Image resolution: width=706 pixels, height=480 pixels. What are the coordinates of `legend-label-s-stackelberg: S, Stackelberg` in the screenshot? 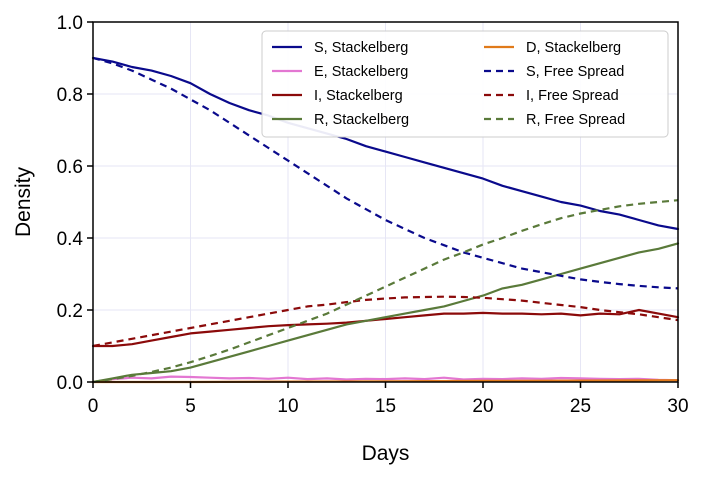 It's located at (361, 48).